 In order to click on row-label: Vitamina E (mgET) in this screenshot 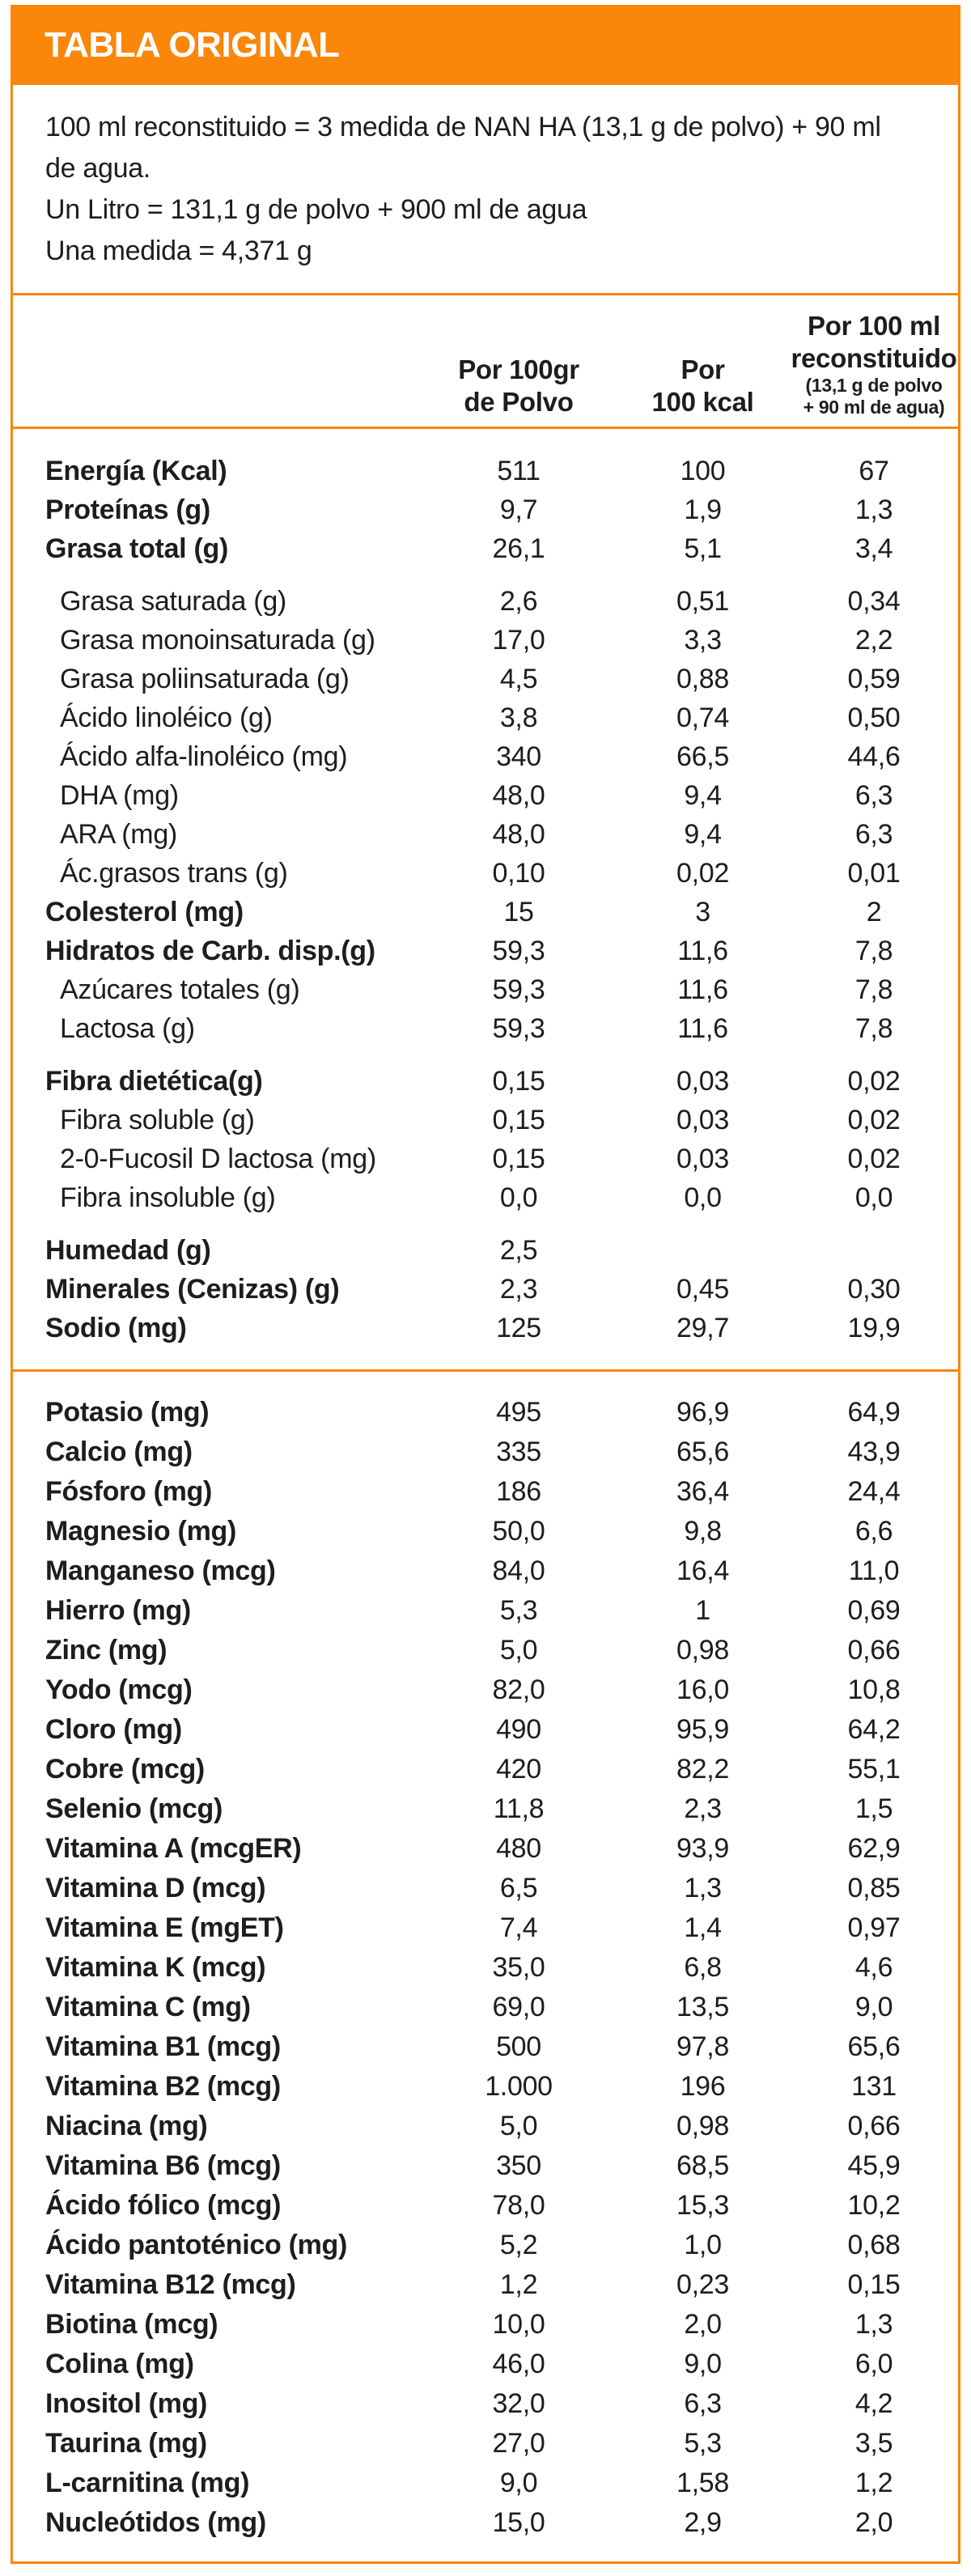, I will do `click(164, 1927)`.